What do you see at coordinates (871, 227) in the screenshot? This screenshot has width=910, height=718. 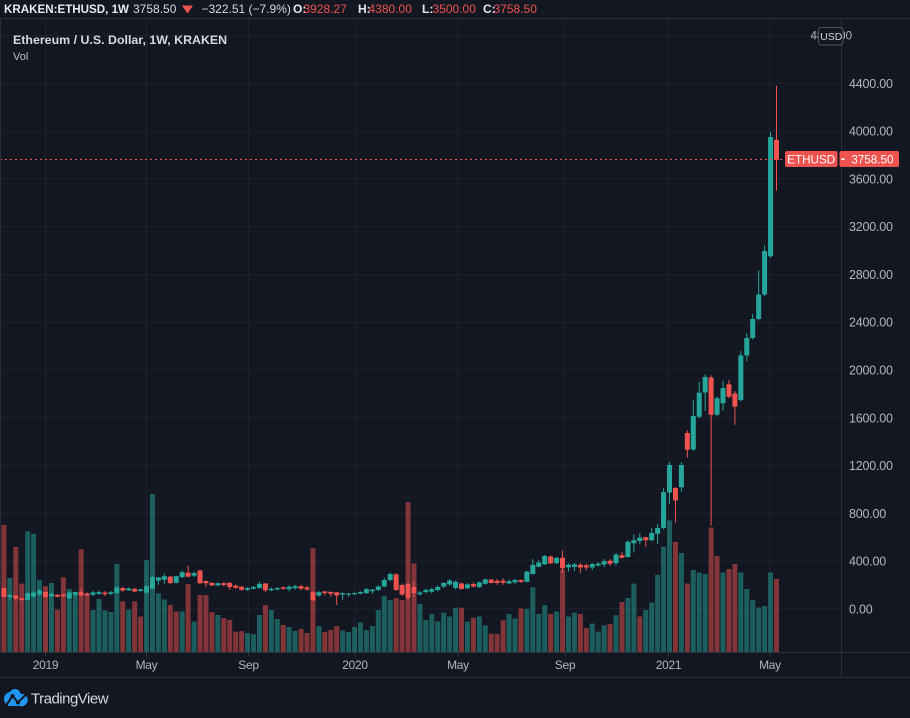 I see `svg-text: 3200.00` at bounding box center [871, 227].